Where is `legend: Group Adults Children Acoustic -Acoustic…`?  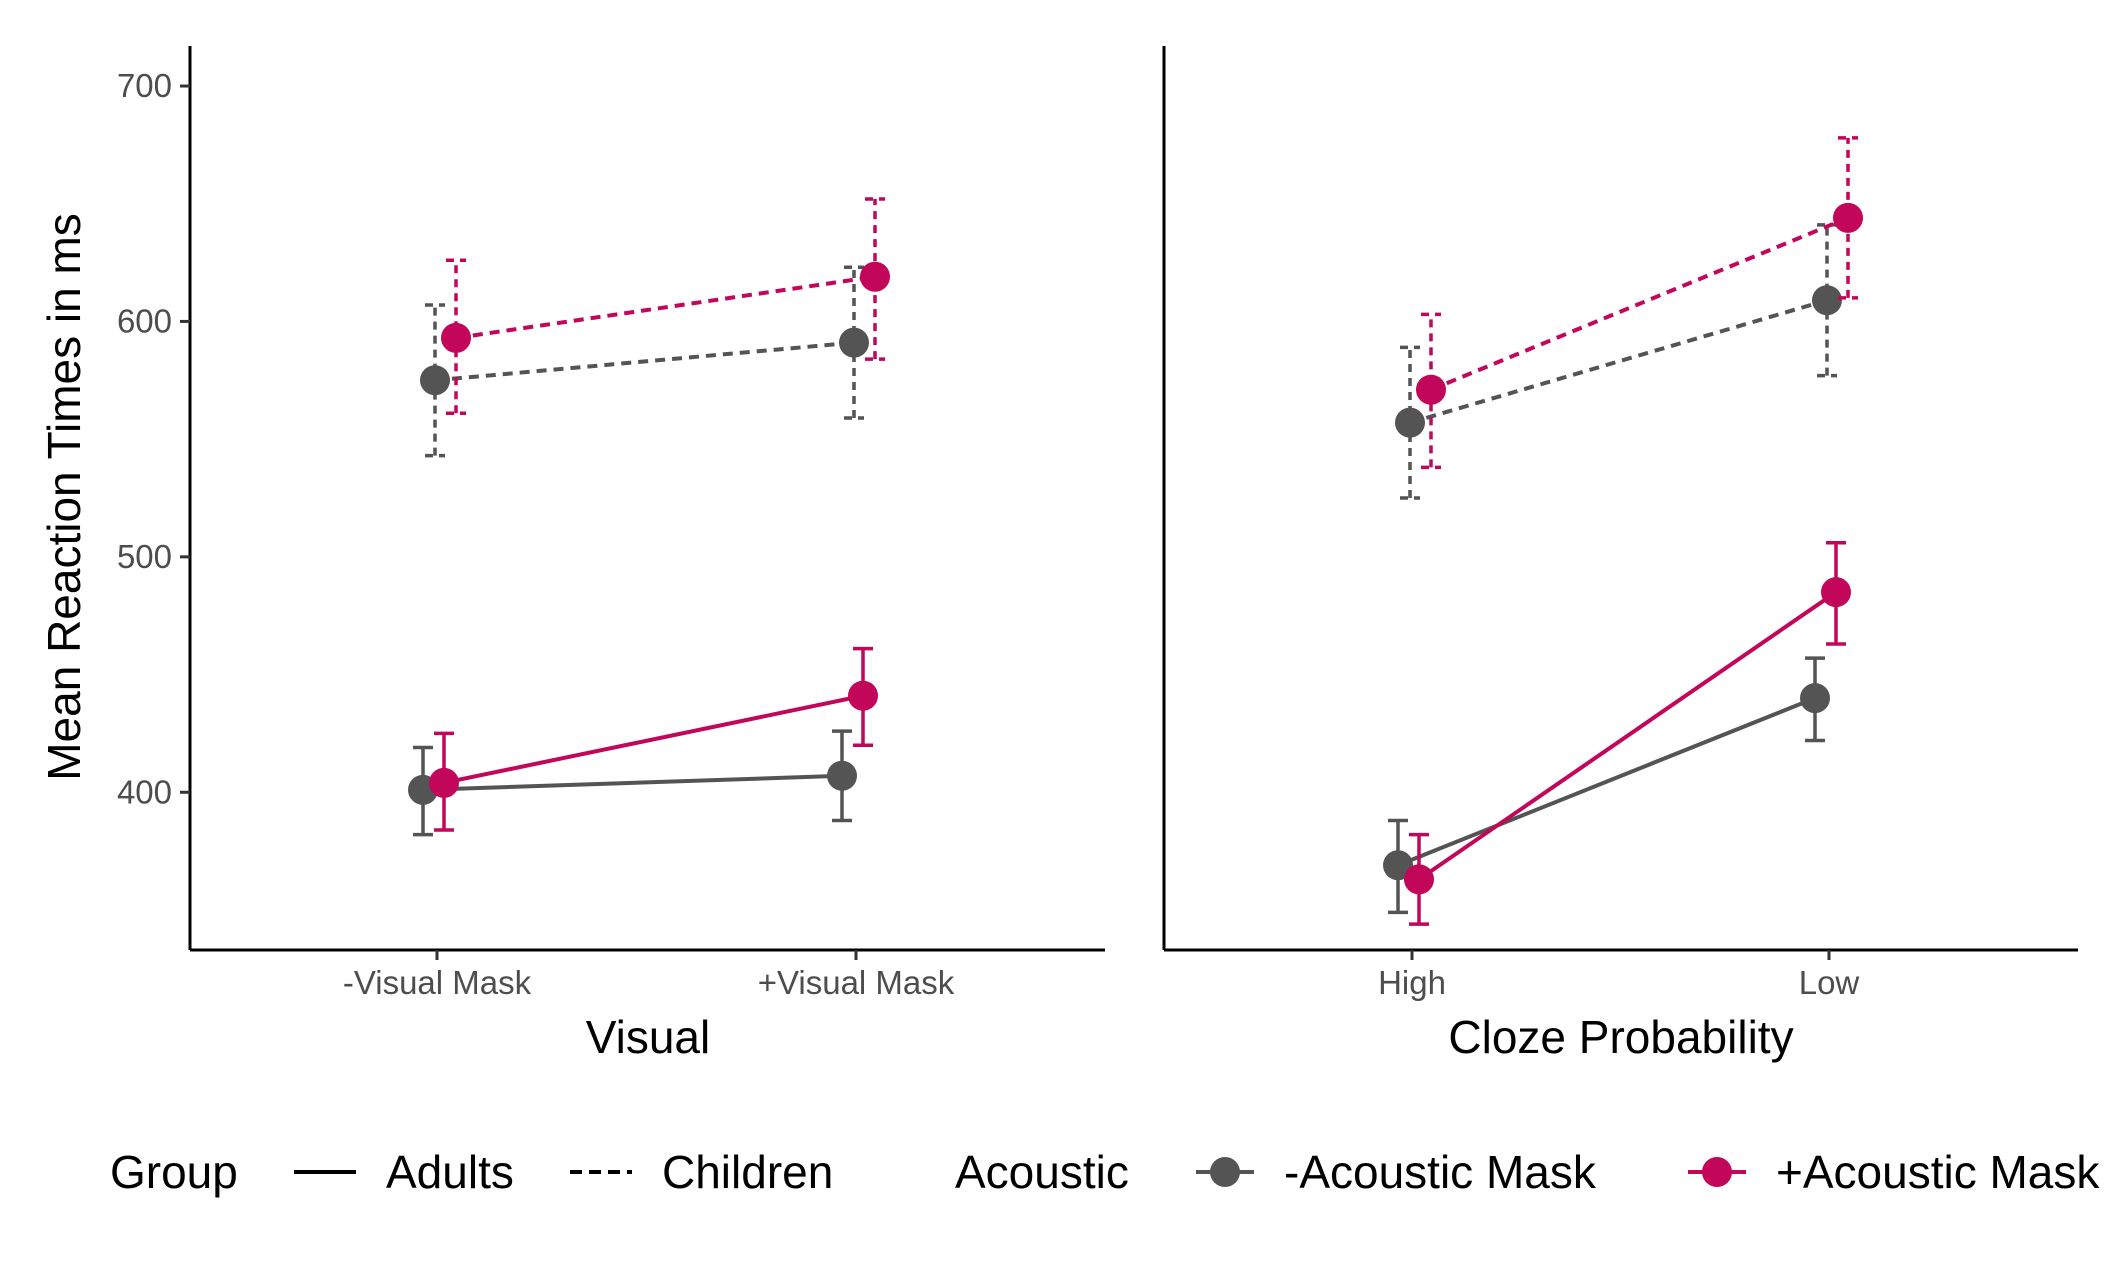
legend: Group Adults Children Acoustic -Acoustic… is located at coordinates (1105, 1172).